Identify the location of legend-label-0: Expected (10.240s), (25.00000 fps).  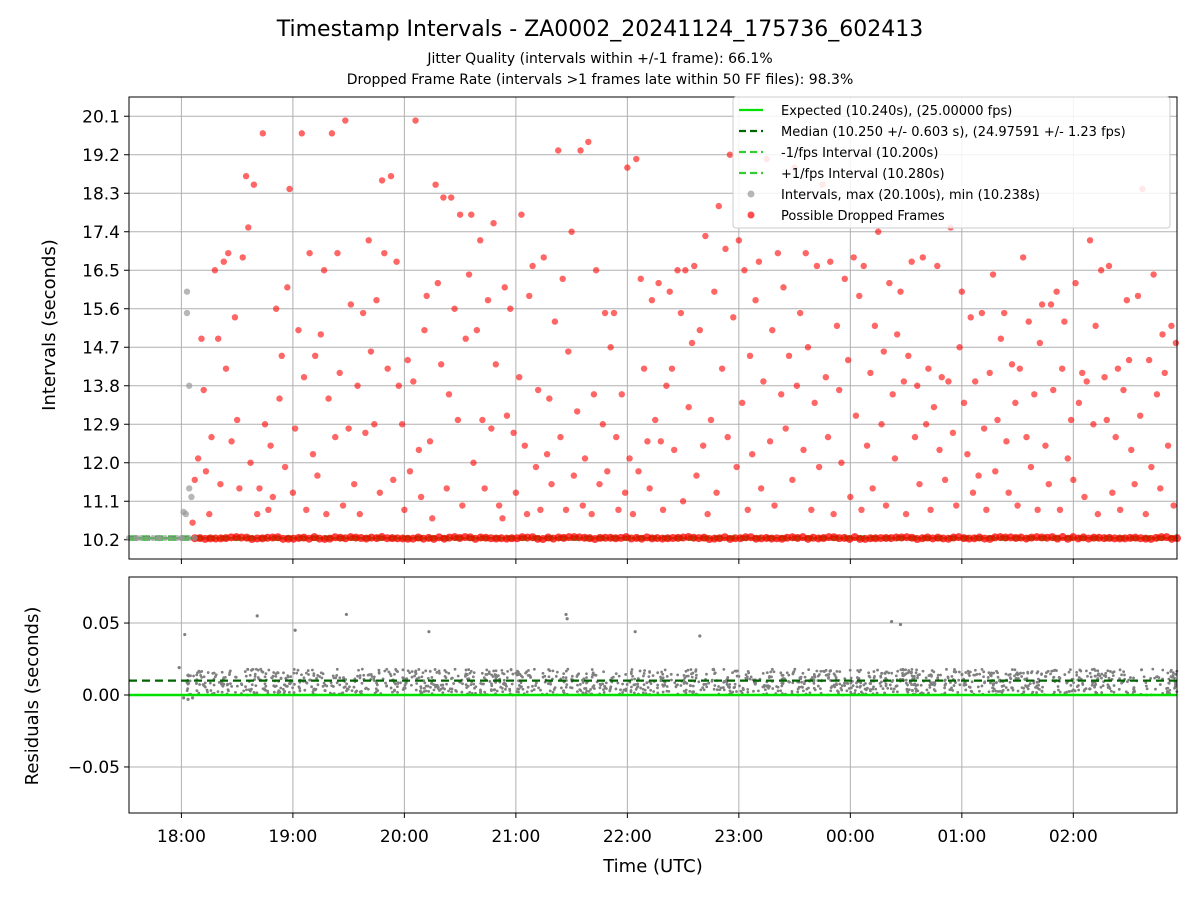
(896, 111).